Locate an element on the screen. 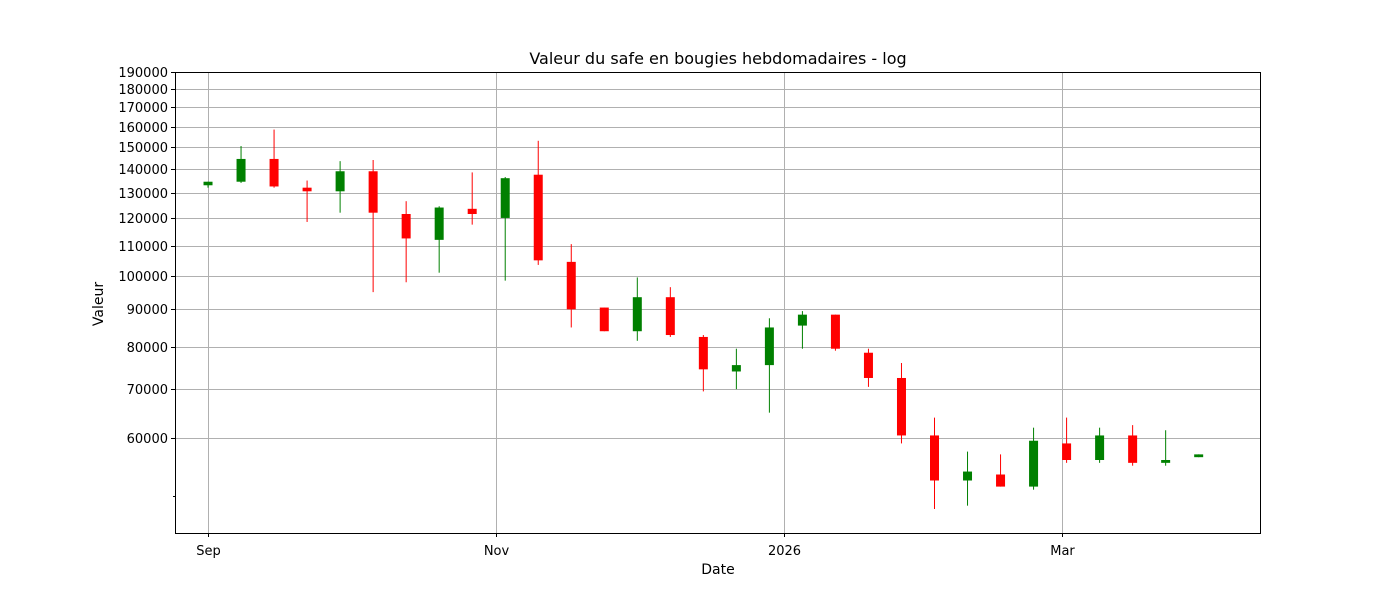 The width and height of the screenshot is (1400, 600). y-tick-label: 130000 is located at coordinates (143, 194).